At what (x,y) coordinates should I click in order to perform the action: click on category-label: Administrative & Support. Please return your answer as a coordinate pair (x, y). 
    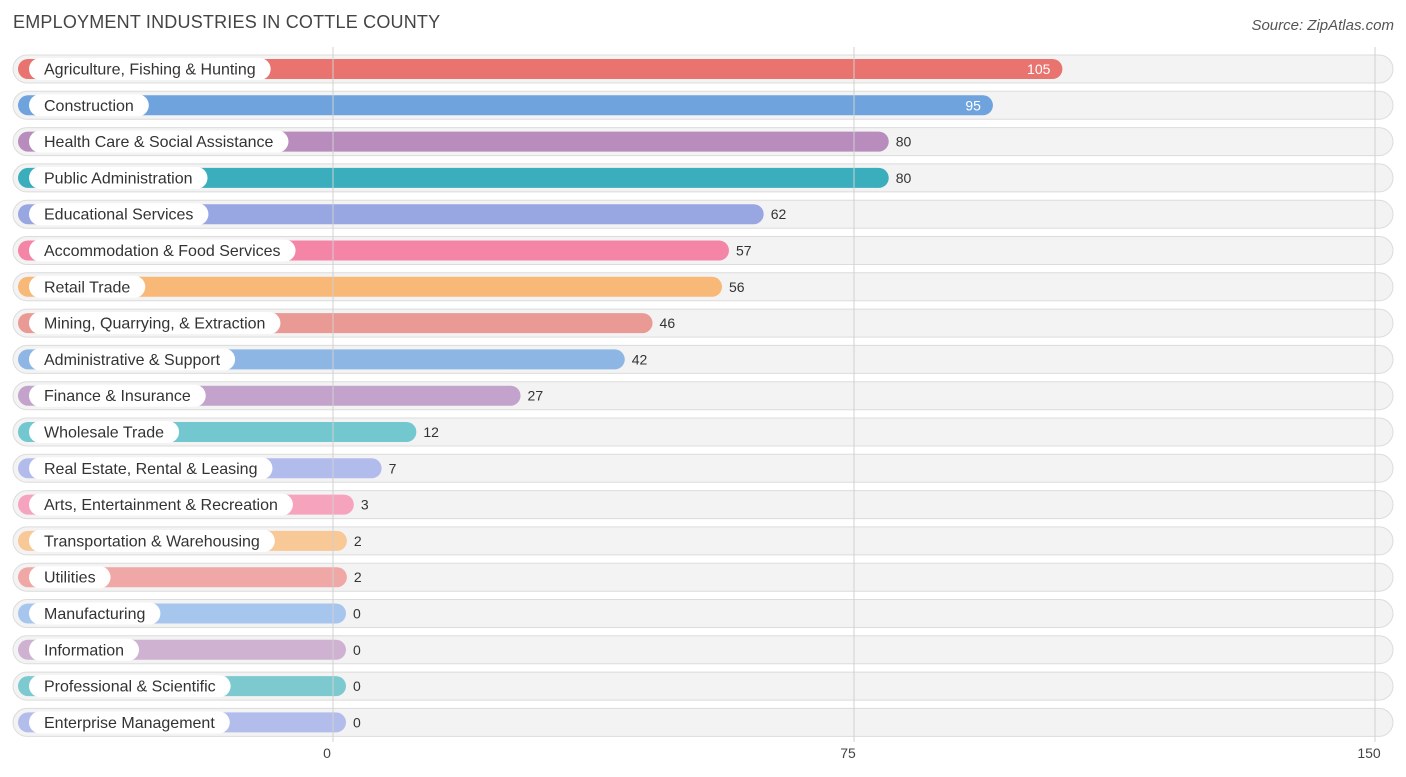
    Looking at the image, I should click on (132, 360).